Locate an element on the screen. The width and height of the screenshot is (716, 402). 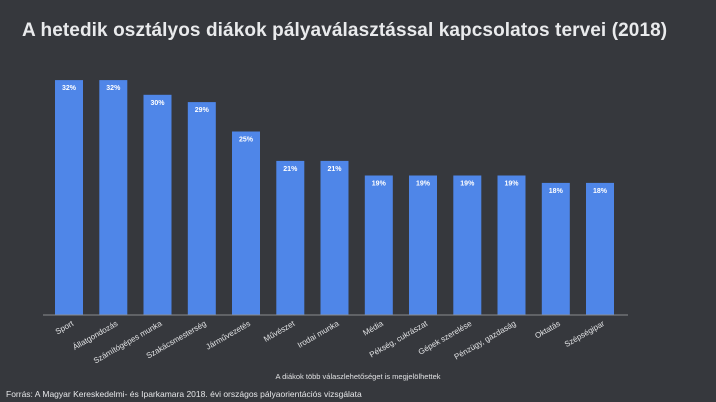
x-tick-label-6: Irodai munka is located at coordinates (318, 334).